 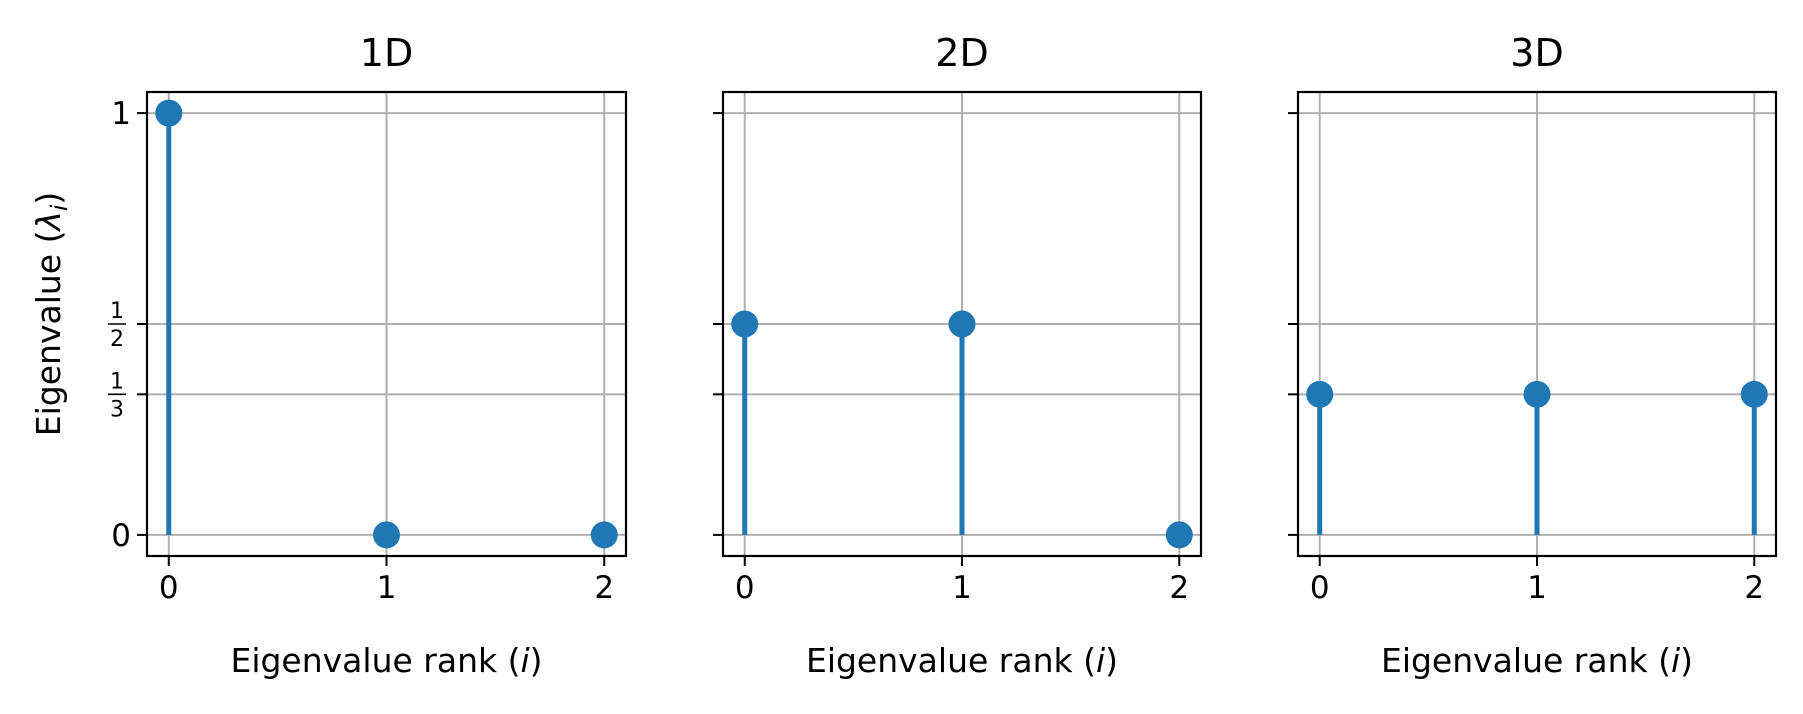 What do you see at coordinates (121, 536) in the screenshot?
I see `y-tick-label: 0` at bounding box center [121, 536].